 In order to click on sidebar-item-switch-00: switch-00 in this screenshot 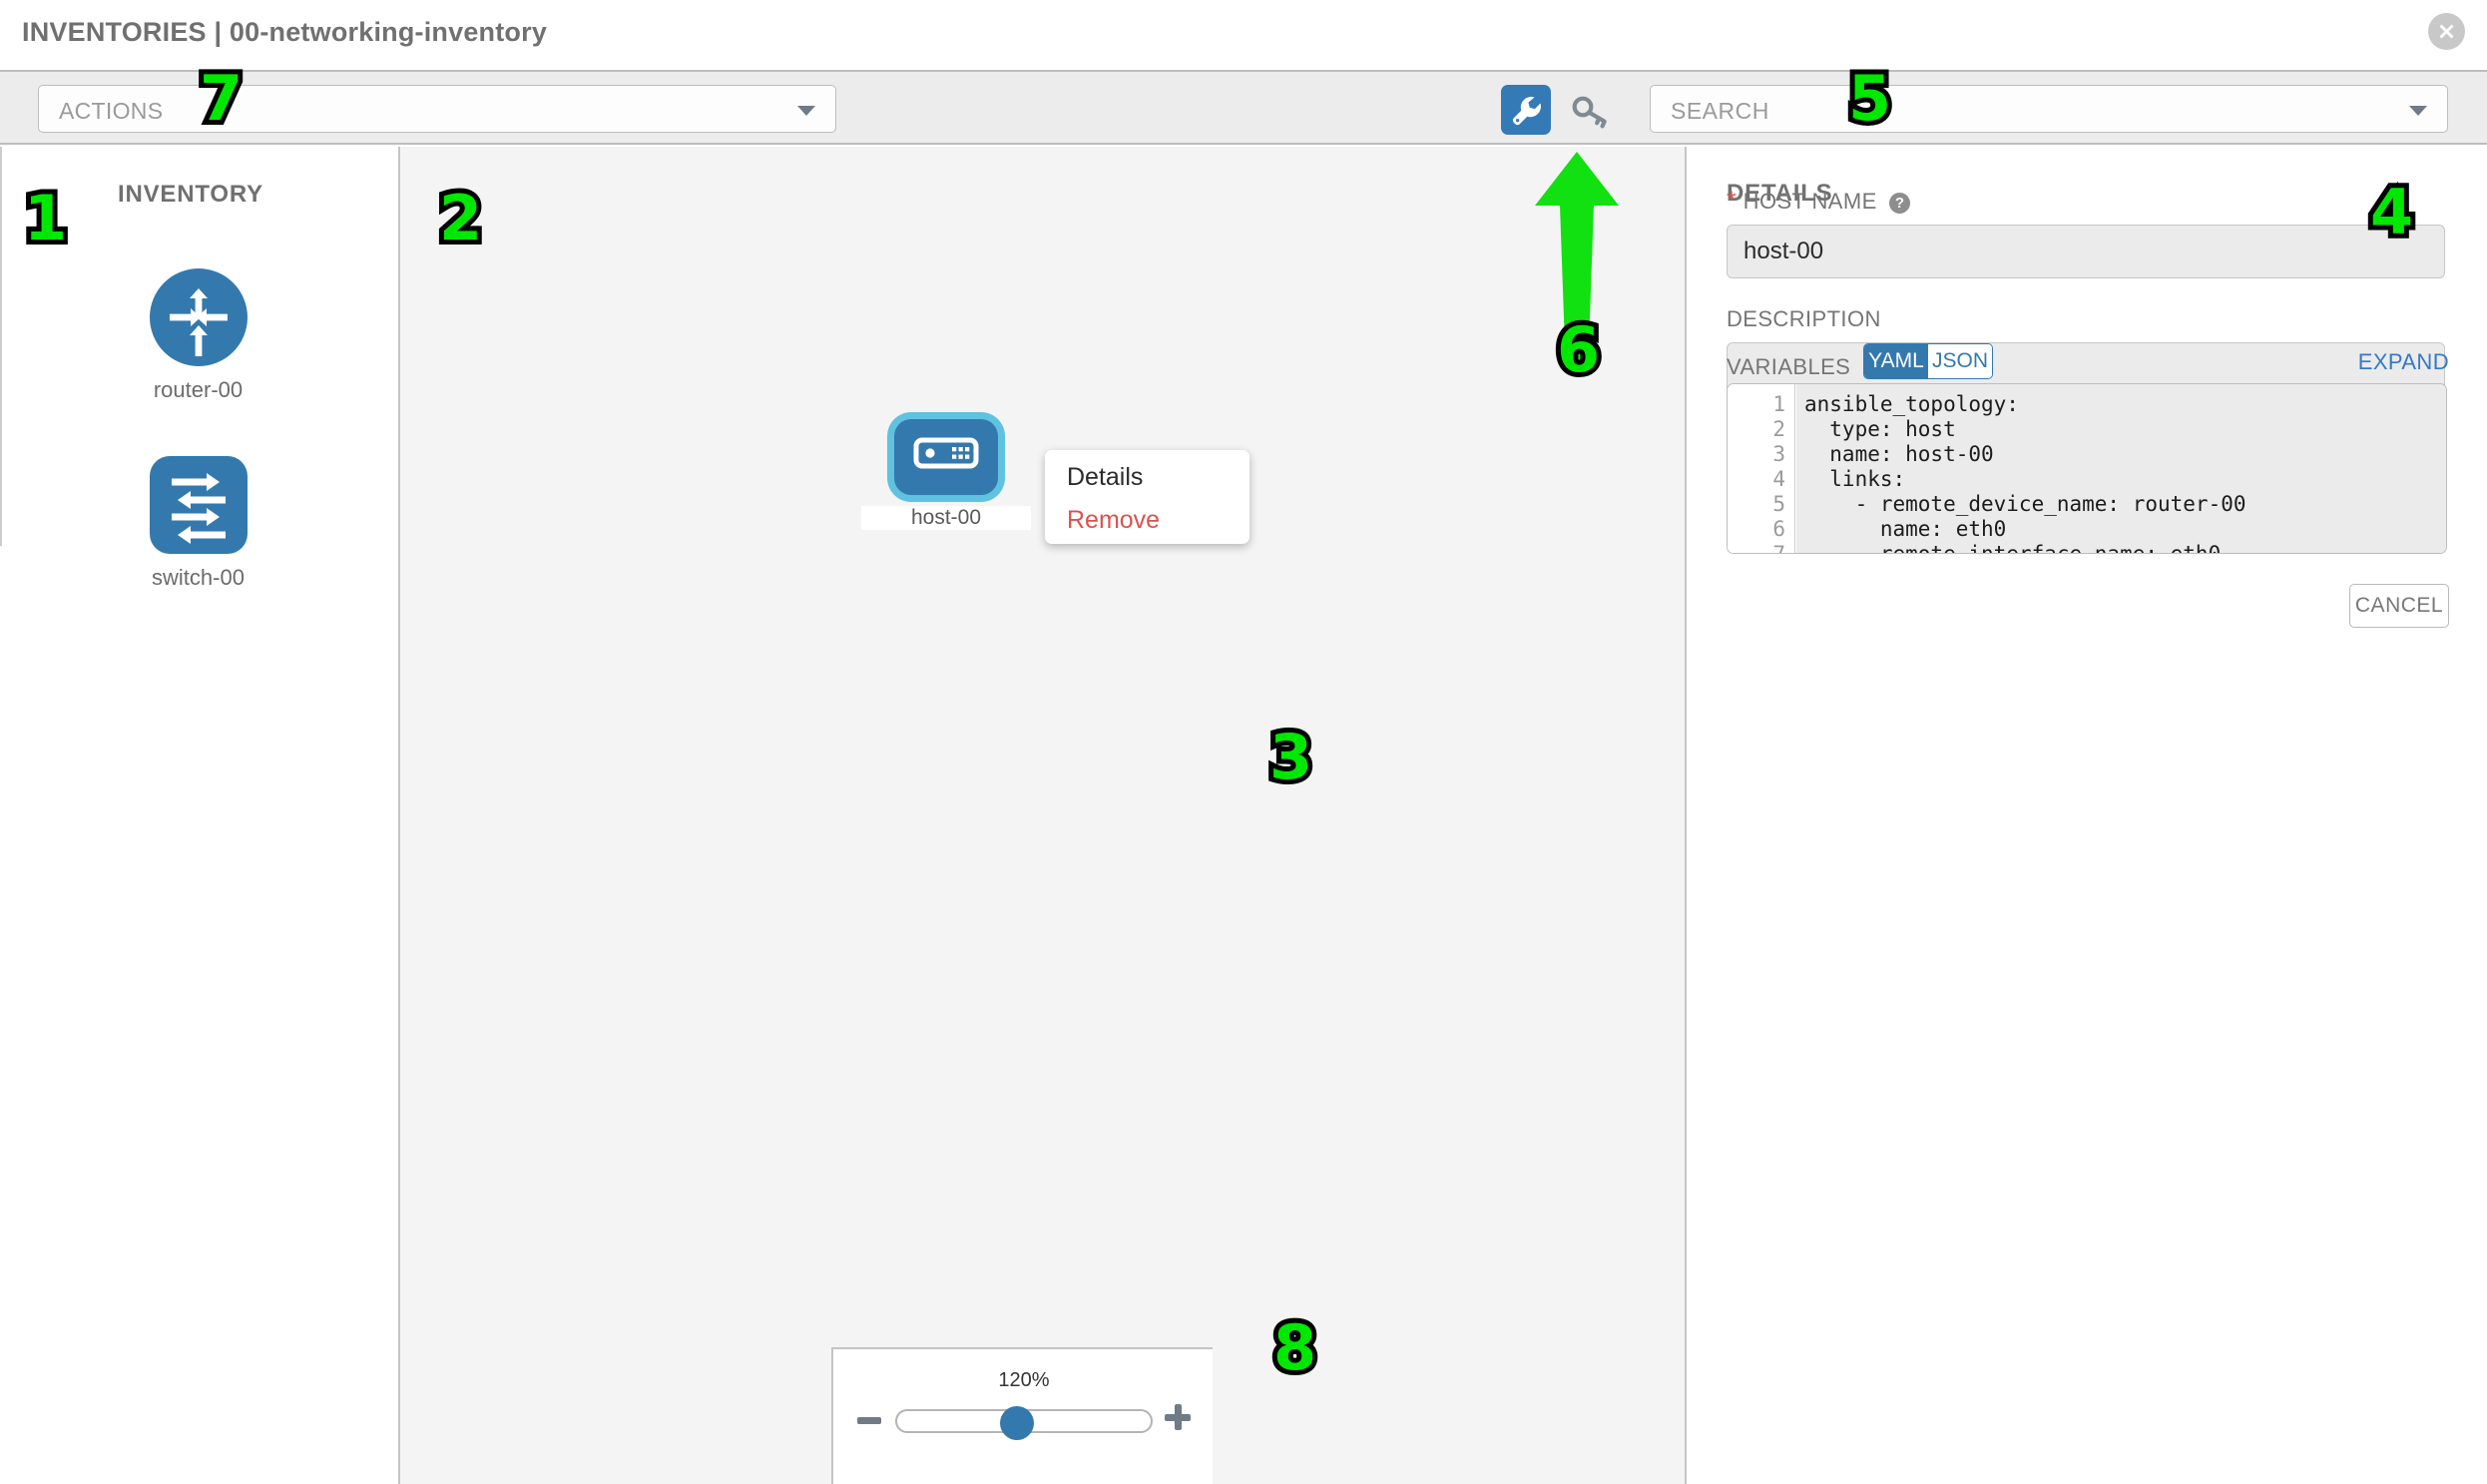, I will do `click(198, 523)`.